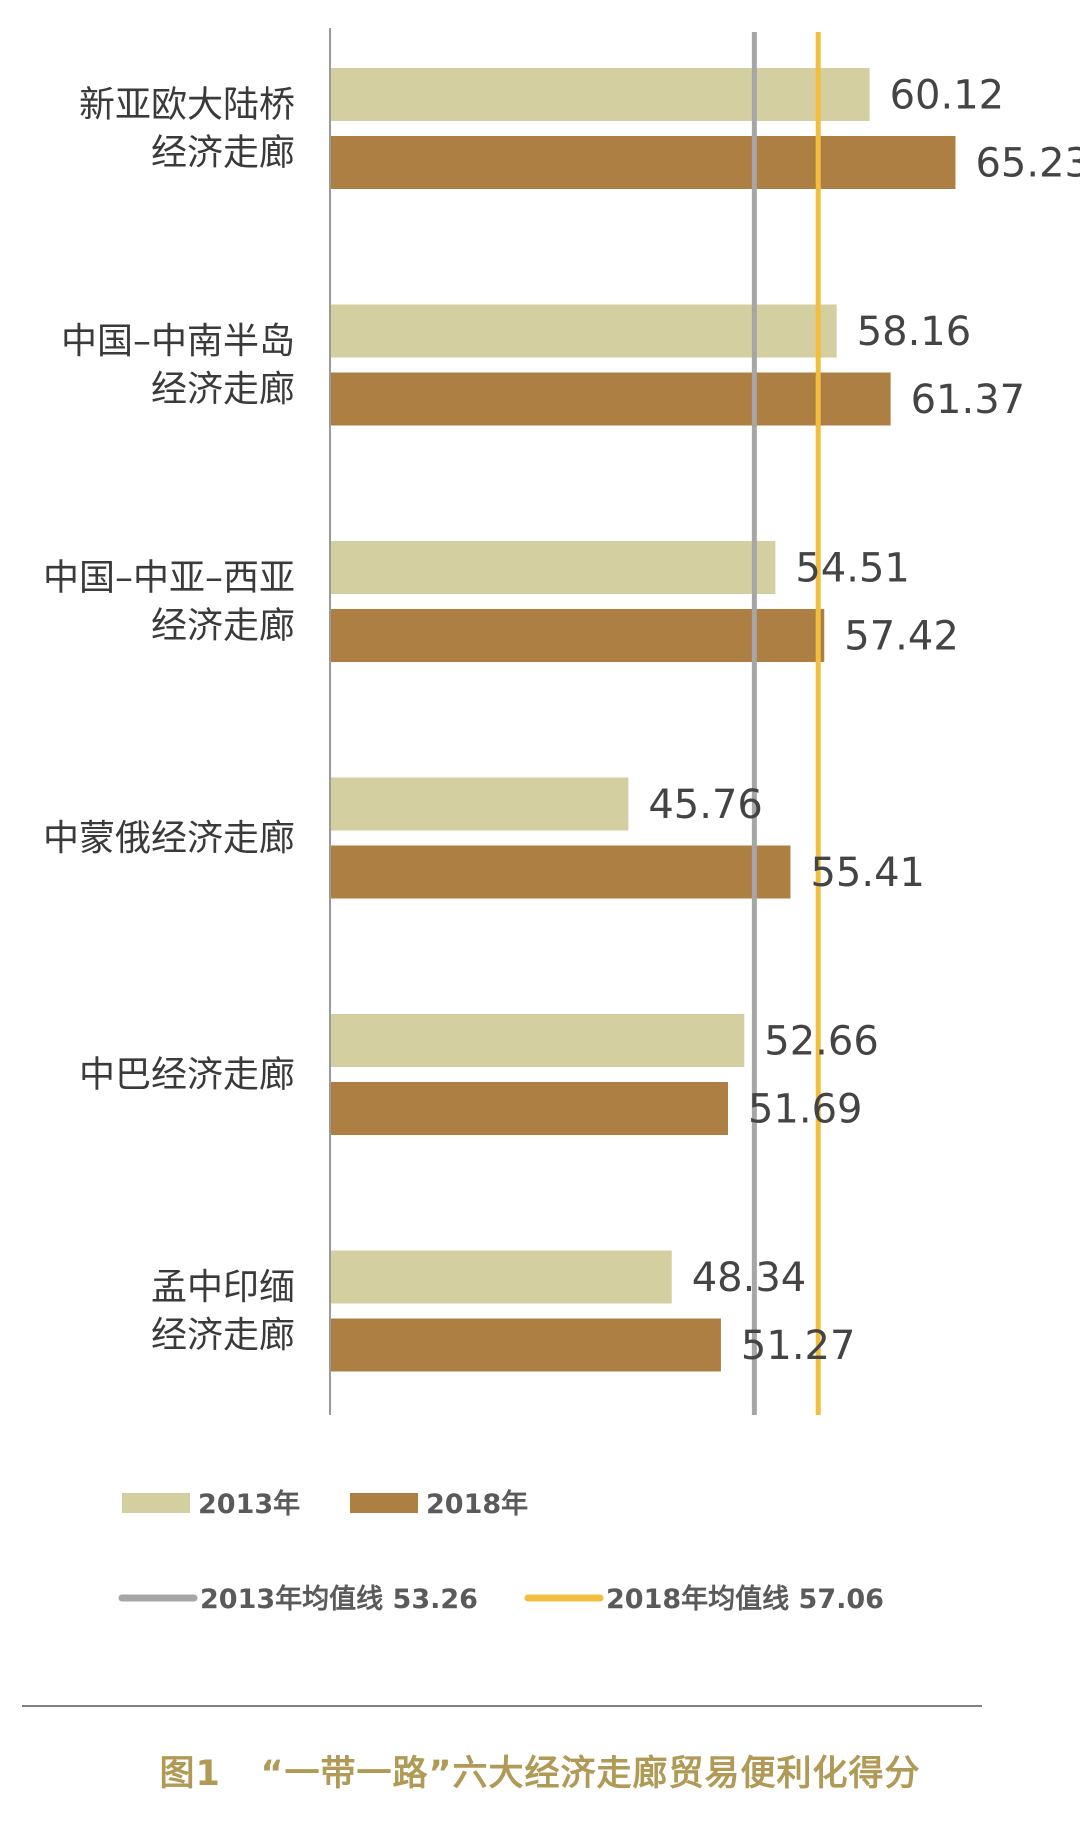 The image size is (1080, 1847). I want to click on value-label-2013-0: 60.12, so click(947, 96).